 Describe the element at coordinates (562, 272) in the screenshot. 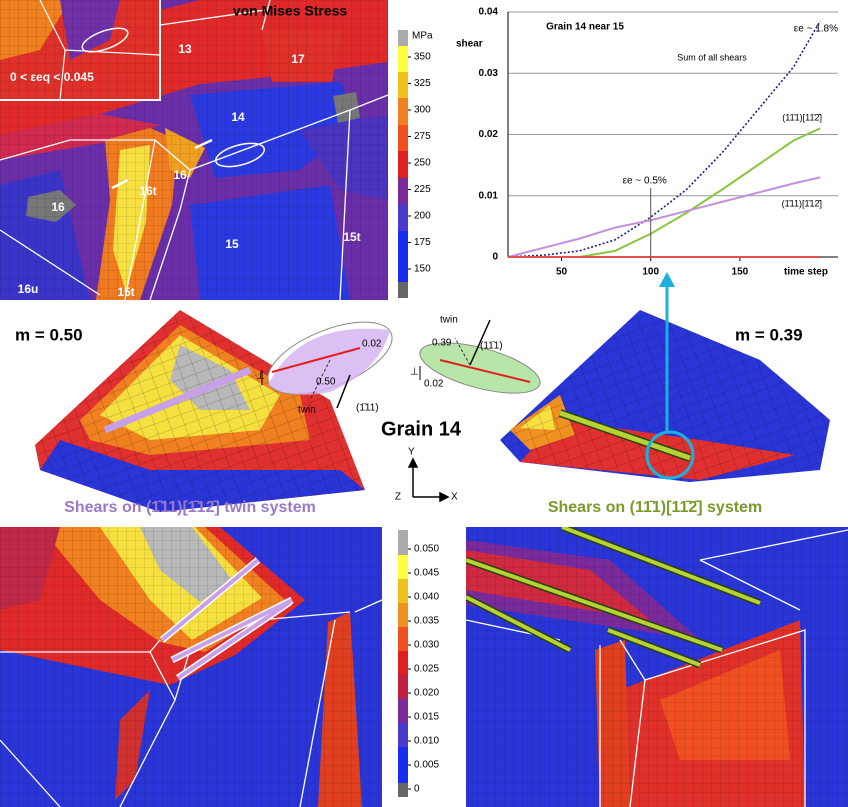

I see `x-tick-label: 50` at that location.